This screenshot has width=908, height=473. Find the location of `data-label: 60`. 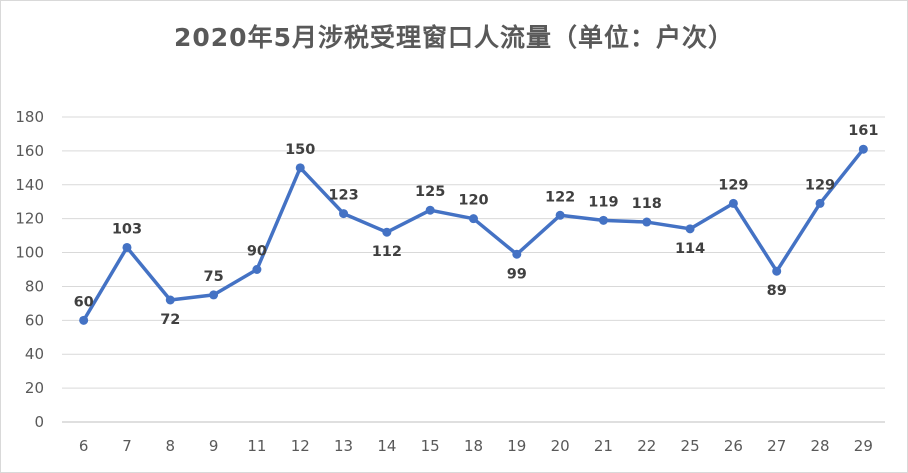

data-label: 60 is located at coordinates (84, 302).